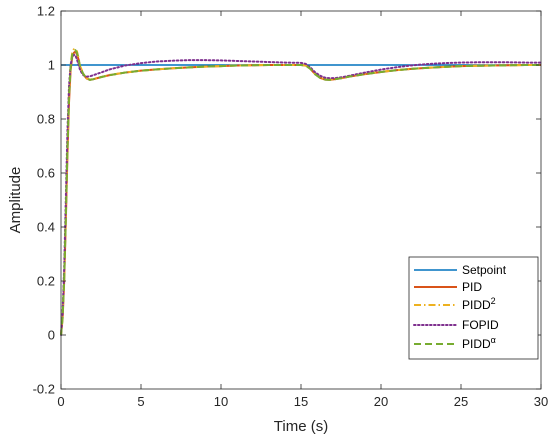  Describe the element at coordinates (46, 119) in the screenshot. I see `y-tick-label: 0.8` at that location.